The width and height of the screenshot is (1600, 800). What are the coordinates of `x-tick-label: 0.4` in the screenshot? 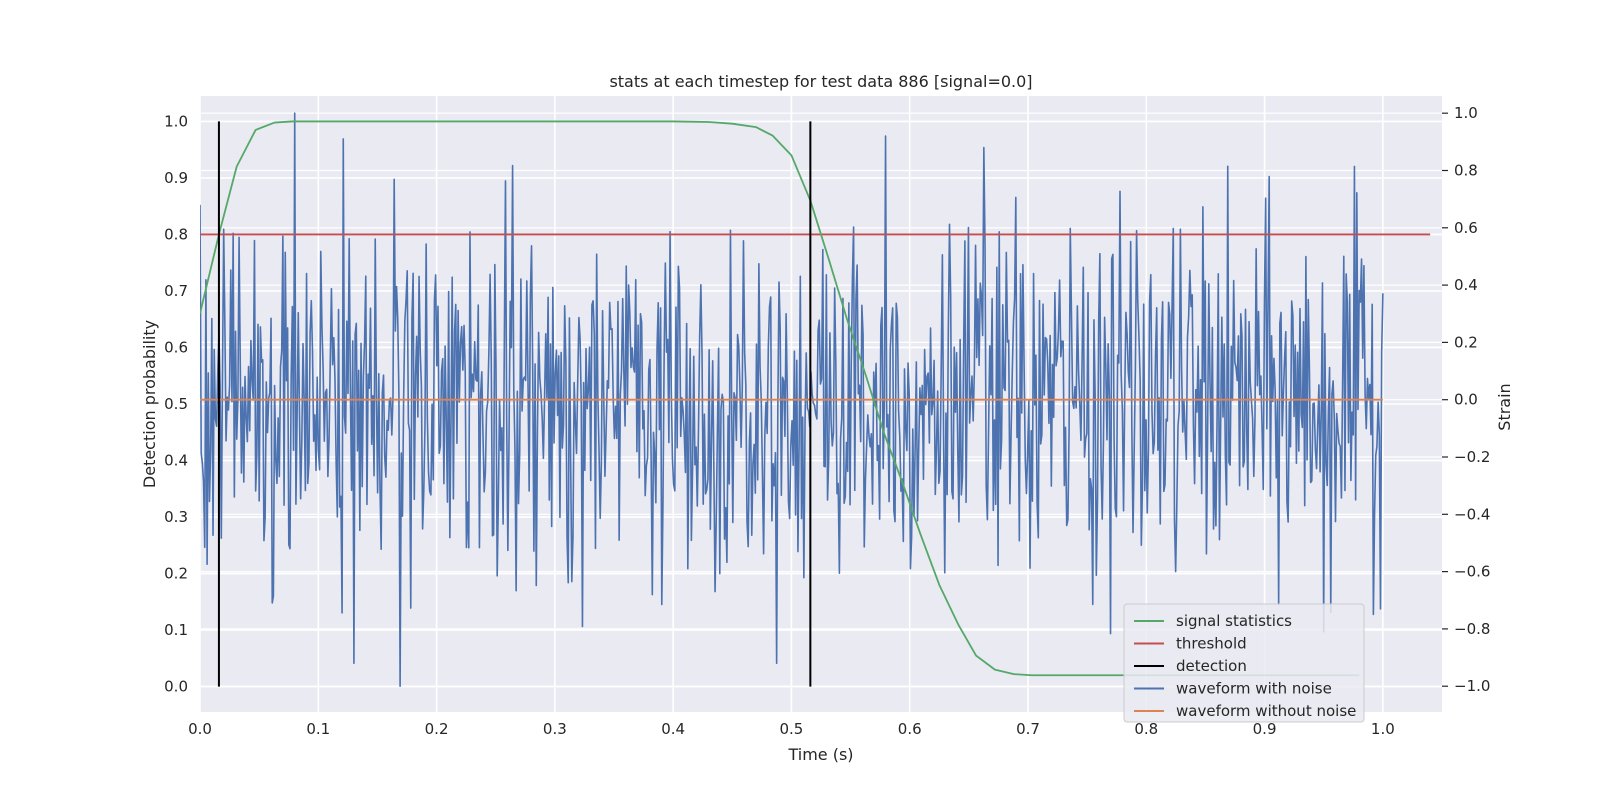 It's located at (673, 729).